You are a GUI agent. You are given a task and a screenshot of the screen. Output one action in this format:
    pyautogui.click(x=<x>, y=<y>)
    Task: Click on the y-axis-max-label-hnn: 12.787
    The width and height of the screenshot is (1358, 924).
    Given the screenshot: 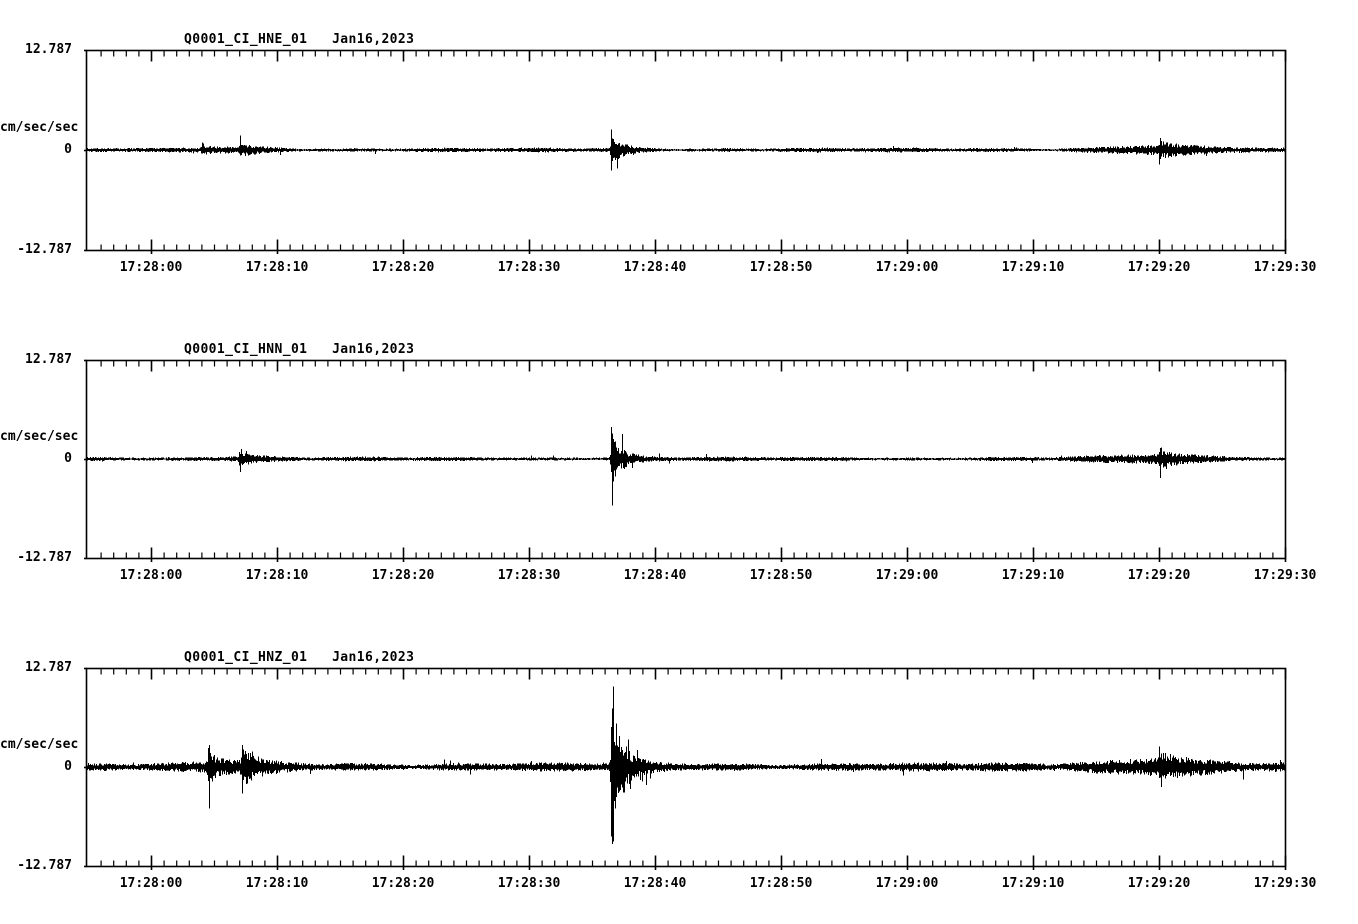 What is the action you would take?
    pyautogui.click(x=48, y=359)
    